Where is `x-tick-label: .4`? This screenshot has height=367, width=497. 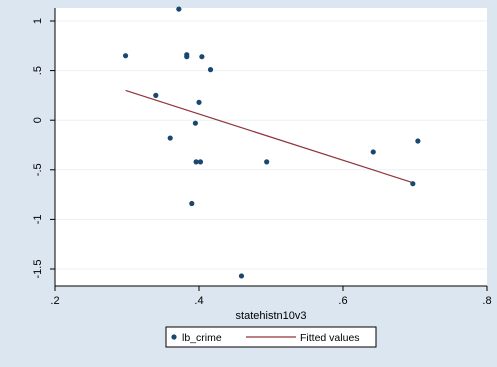
x-tick-label: .4 is located at coordinates (198, 301).